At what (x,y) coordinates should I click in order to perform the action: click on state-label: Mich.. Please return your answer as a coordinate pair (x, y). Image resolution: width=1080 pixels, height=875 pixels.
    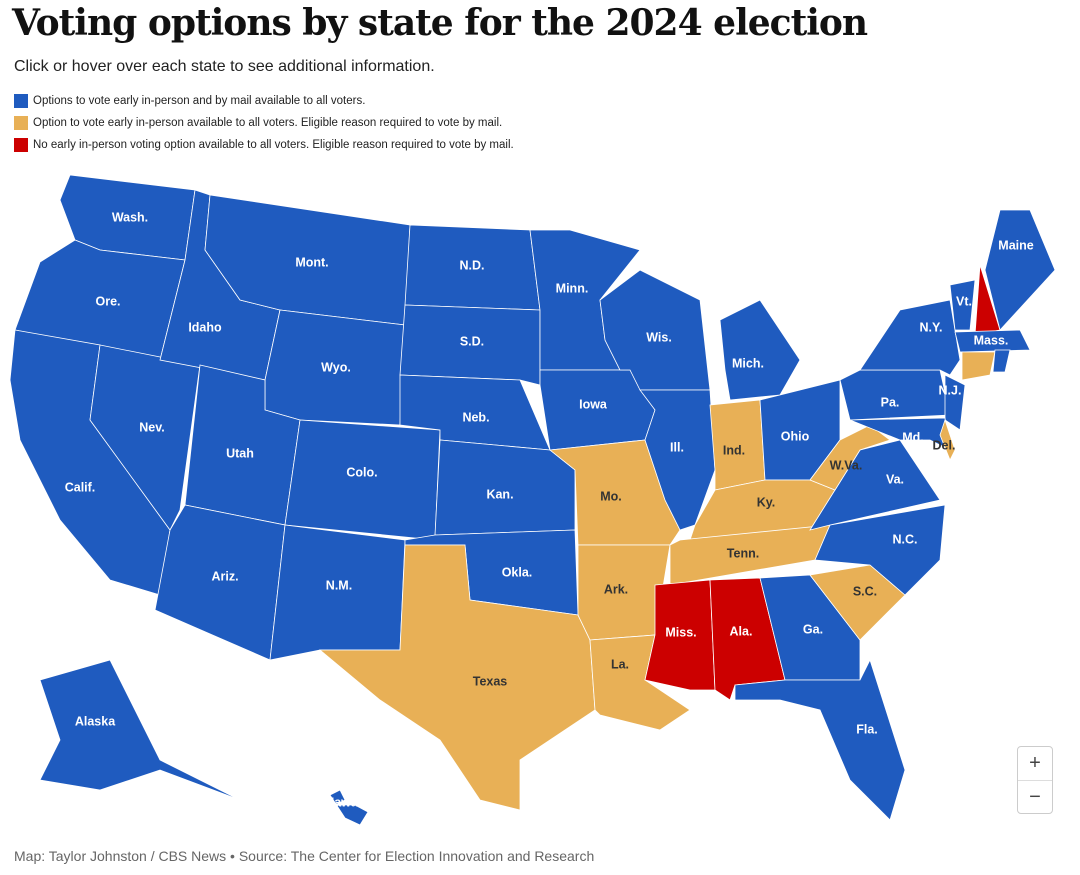
    Looking at the image, I should click on (748, 363).